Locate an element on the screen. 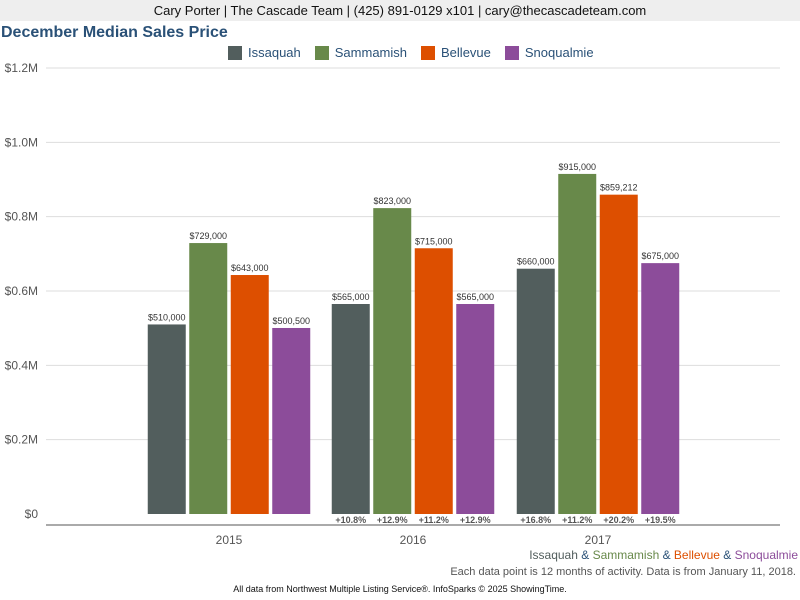  data-label: $823,000 is located at coordinates (392, 201).